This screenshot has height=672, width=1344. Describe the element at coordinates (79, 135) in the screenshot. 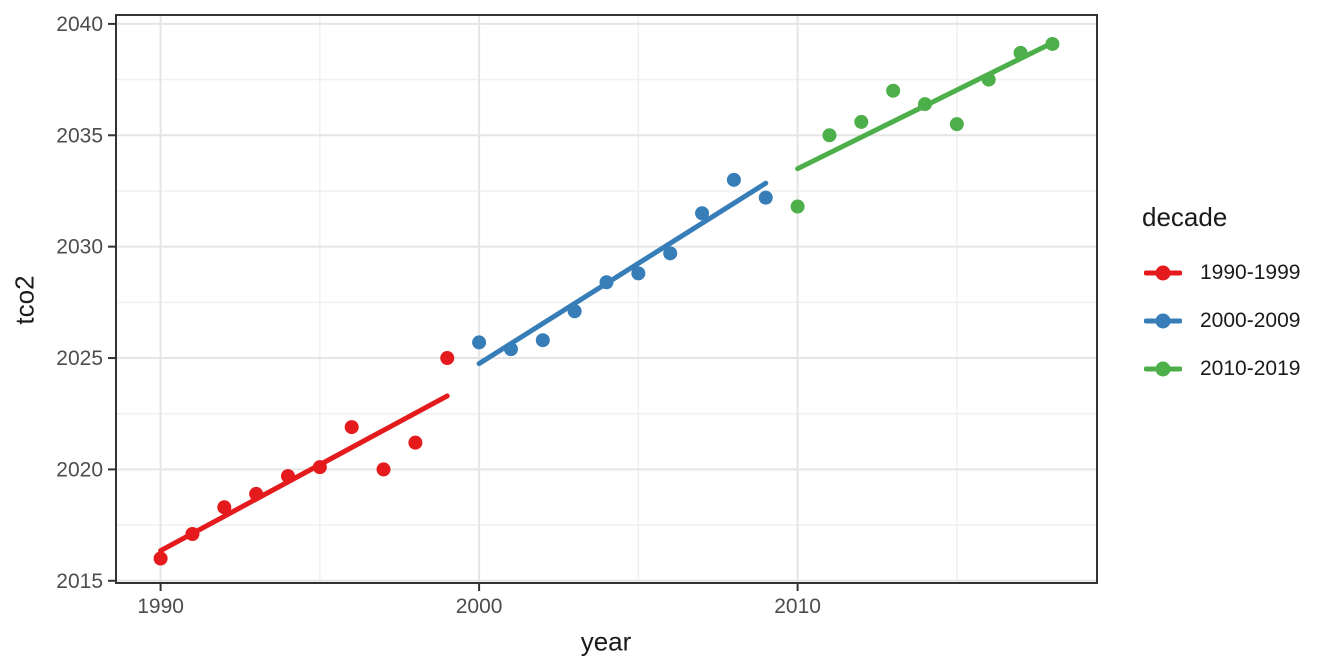

I see `y-tick-label: 2035` at that location.